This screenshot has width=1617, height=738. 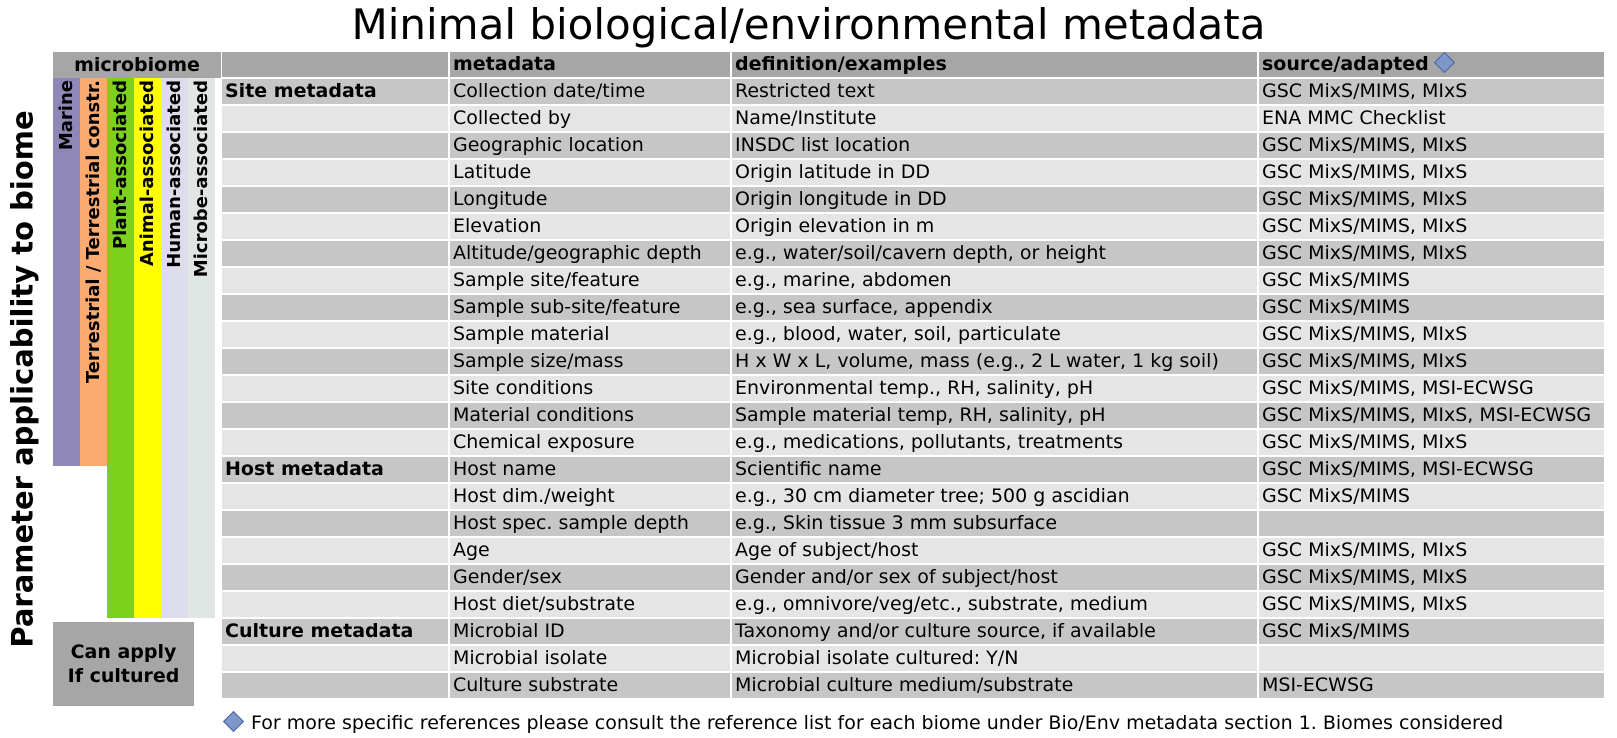 I want to click on header-group, so click(x=336, y=65).